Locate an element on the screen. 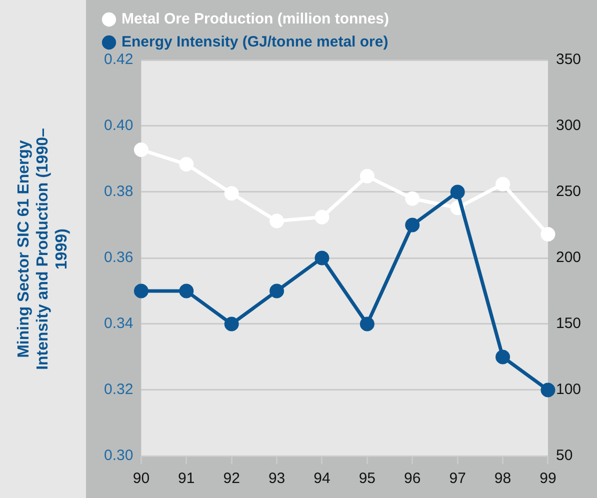  y-tick-label: 0.36 is located at coordinates (119, 257).